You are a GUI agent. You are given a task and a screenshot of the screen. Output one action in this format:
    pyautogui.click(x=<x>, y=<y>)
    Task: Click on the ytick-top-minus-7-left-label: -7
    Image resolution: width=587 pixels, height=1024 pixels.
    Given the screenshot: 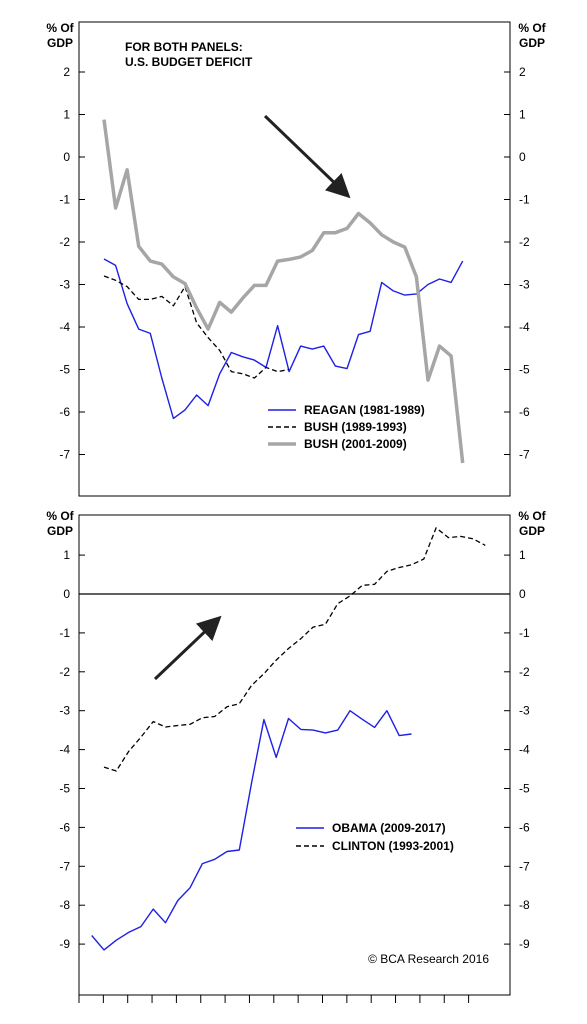 What is the action you would take?
    pyautogui.click(x=64, y=455)
    